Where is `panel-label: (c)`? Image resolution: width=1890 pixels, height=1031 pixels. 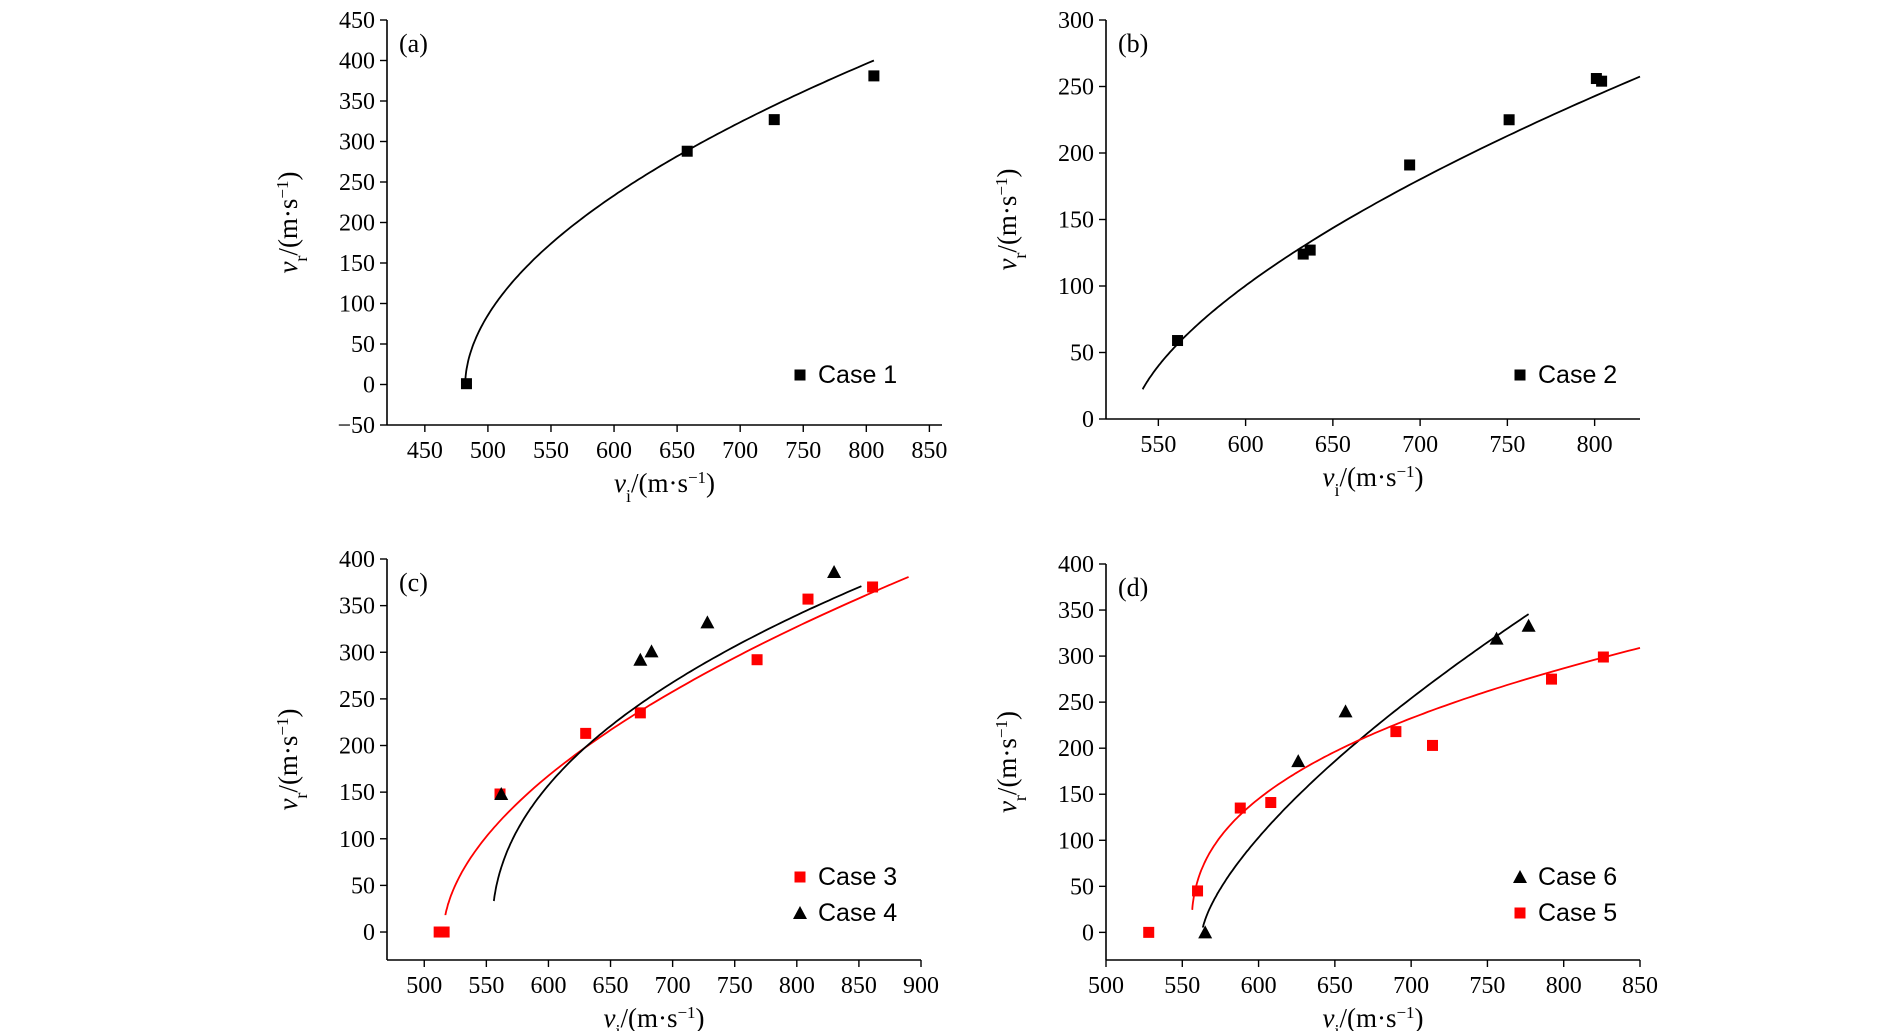
panel-label: (c) is located at coordinates (413, 582).